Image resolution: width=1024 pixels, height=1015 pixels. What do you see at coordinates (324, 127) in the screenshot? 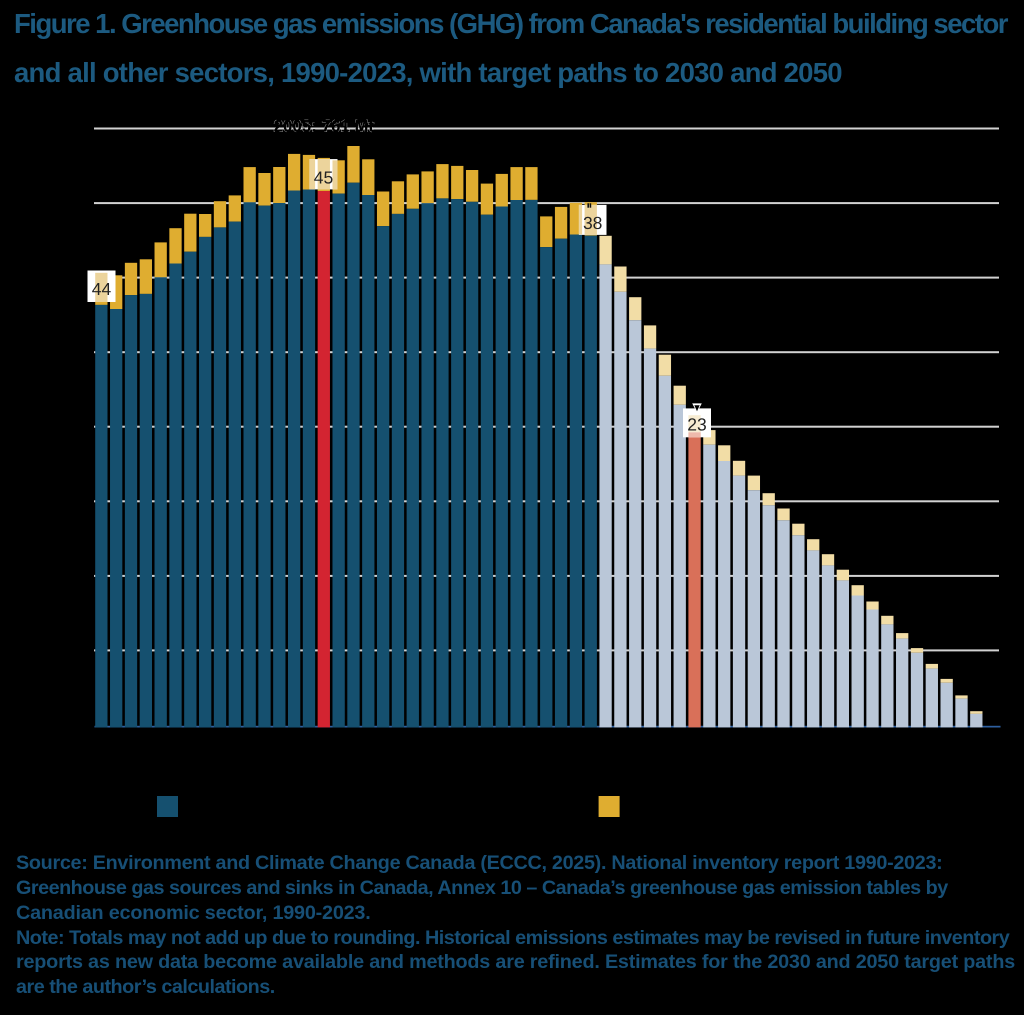
I see `svg-text: 2005: 761 Mt` at bounding box center [324, 127].